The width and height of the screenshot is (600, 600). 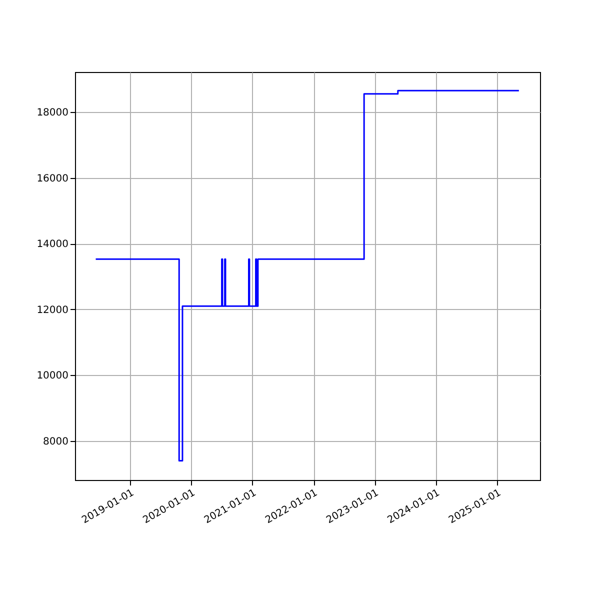 What do you see at coordinates (52, 244) in the screenshot?
I see `y-tick-label: 14000` at bounding box center [52, 244].